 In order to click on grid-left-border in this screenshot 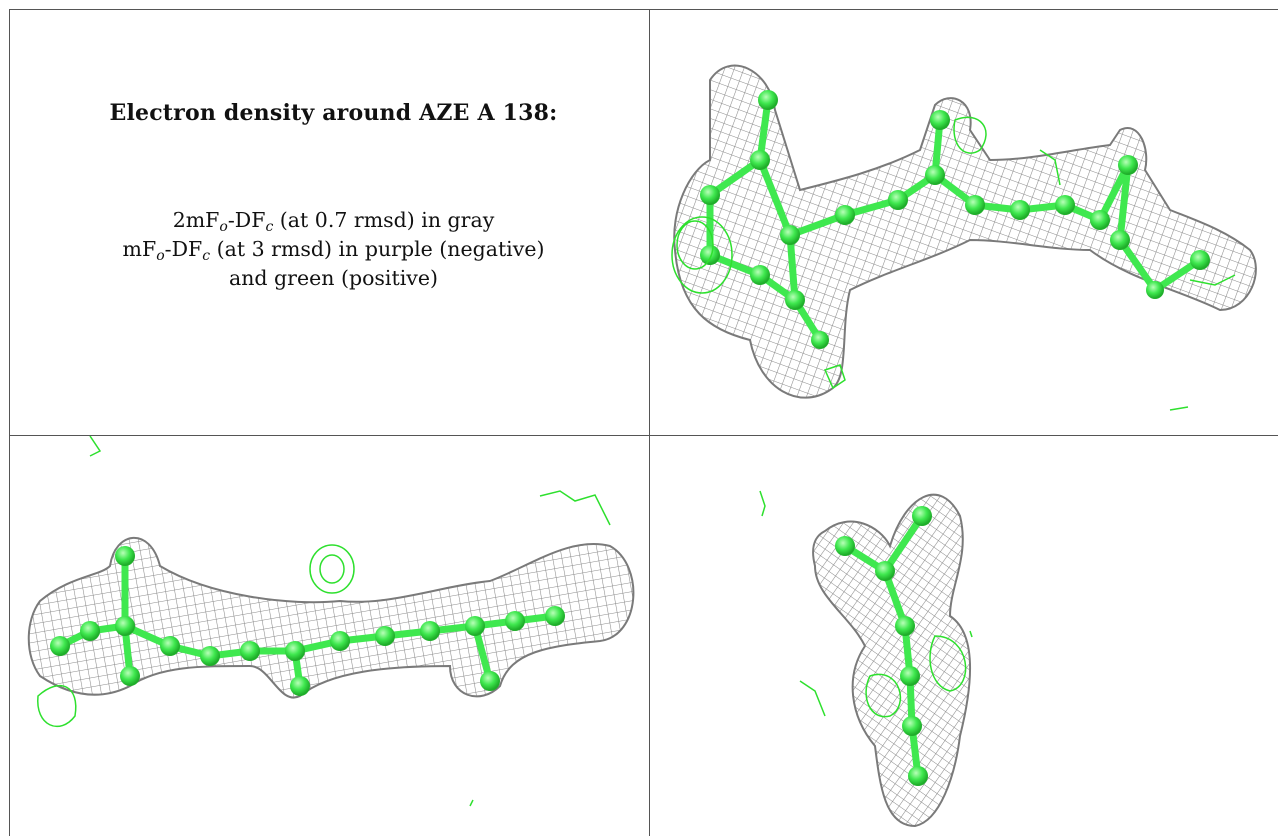, I will do `click(9, 422)`.